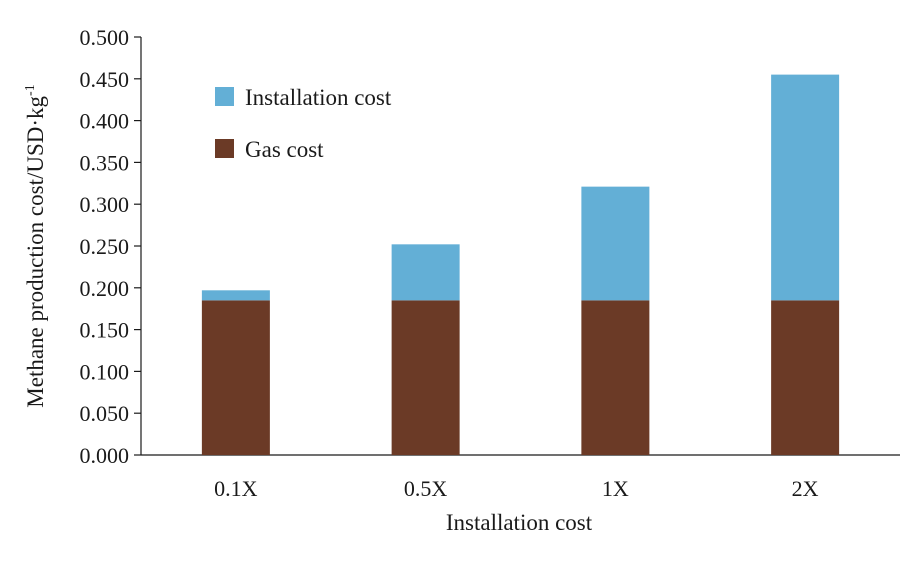 Image resolution: width=923 pixels, height=563 pixels. Describe the element at coordinates (805, 187) in the screenshot. I see `bar-installation-cost-2x` at that location.